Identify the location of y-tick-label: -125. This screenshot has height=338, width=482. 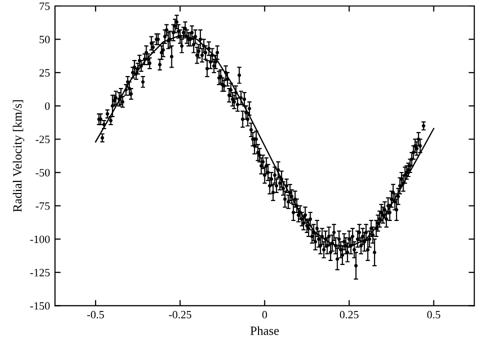
(40, 272).